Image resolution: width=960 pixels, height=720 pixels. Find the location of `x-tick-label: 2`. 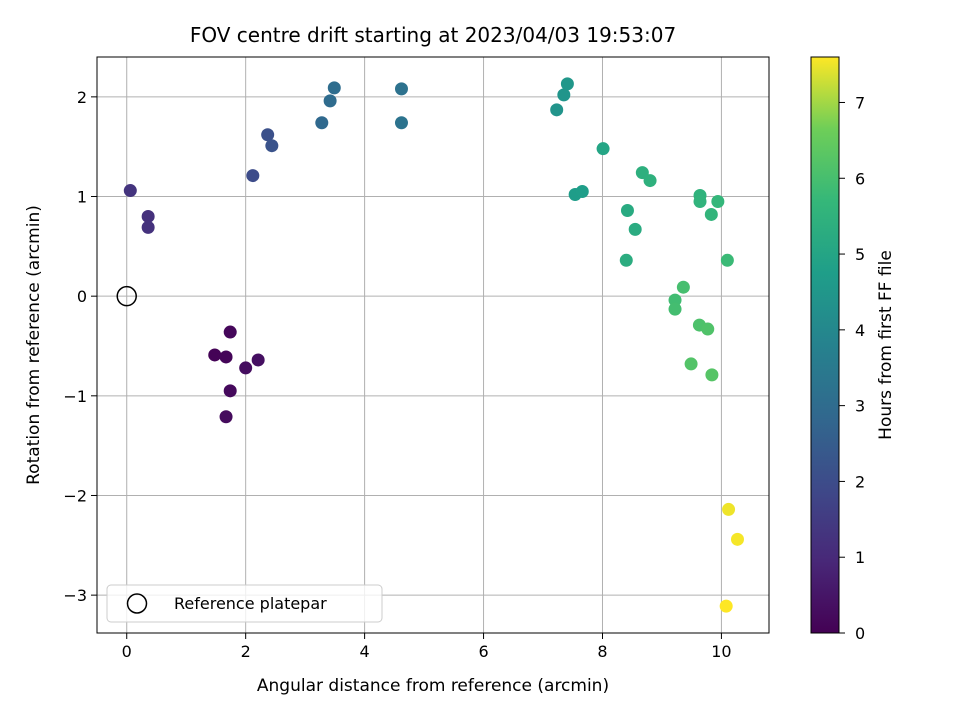

x-tick-label: 2 is located at coordinates (246, 651).